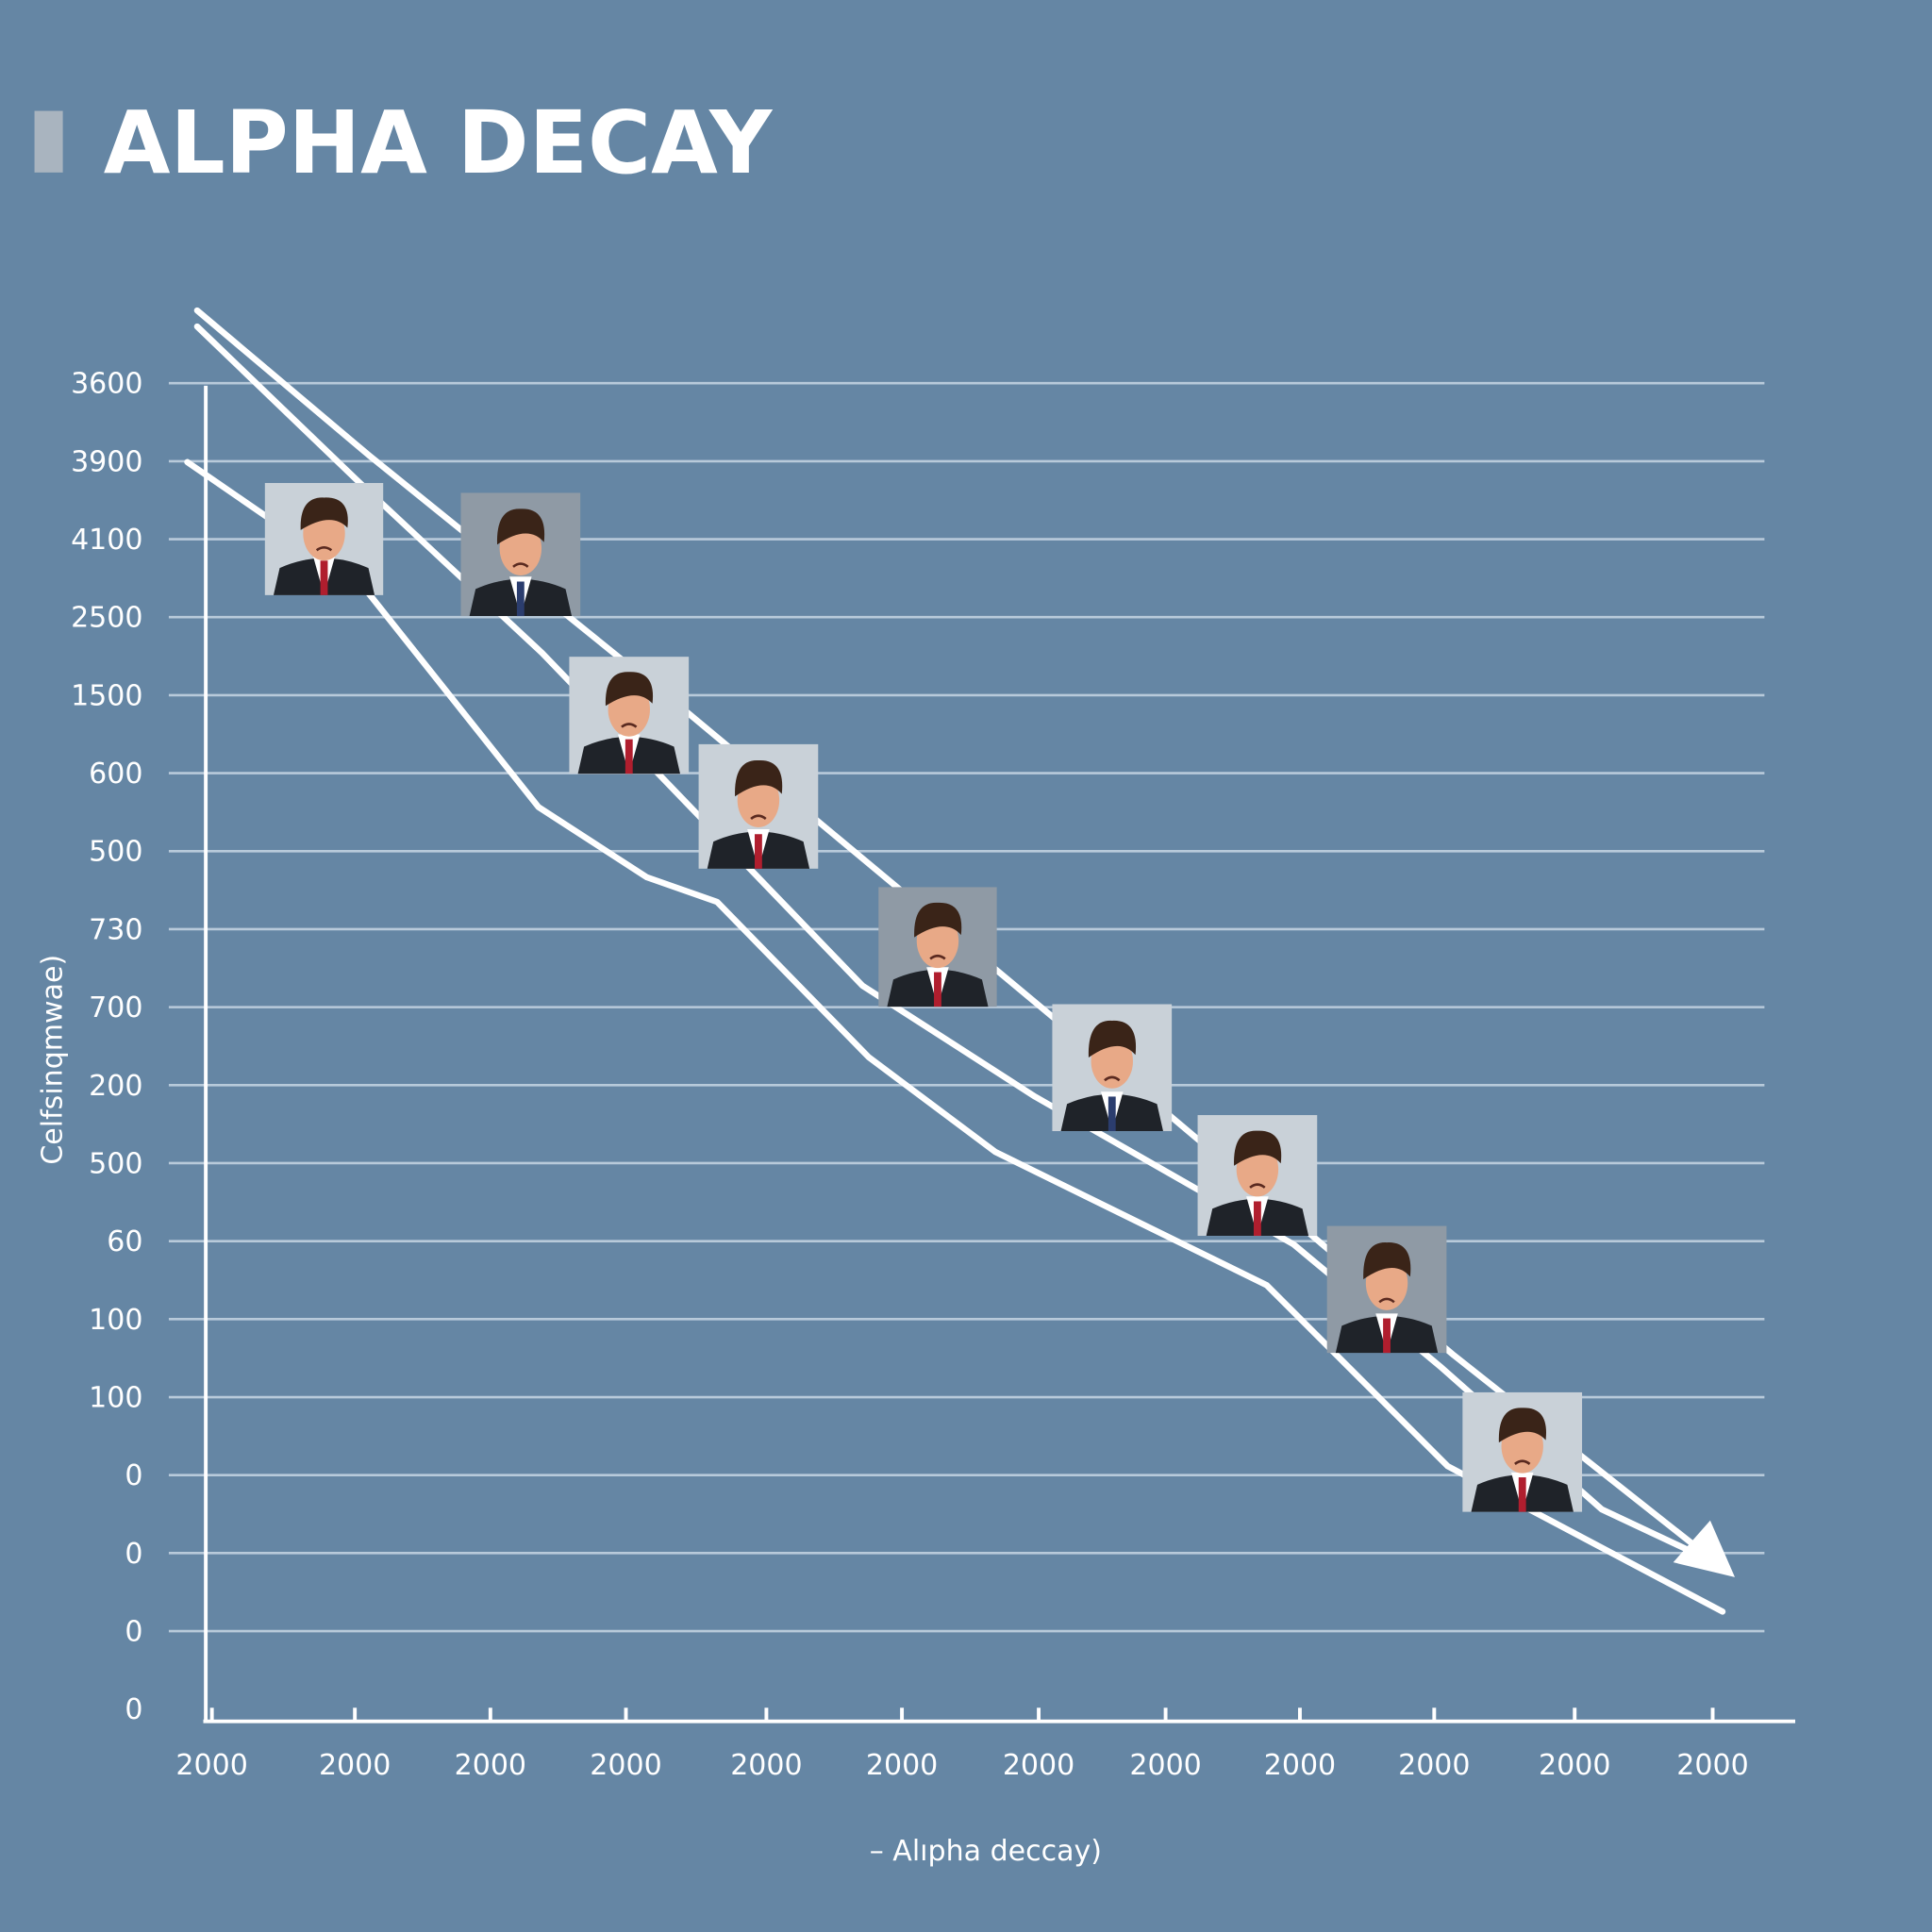 This screenshot has height=1932, width=1932. Describe the element at coordinates (1704, 1549) in the screenshot. I see `arrowhead` at that location.